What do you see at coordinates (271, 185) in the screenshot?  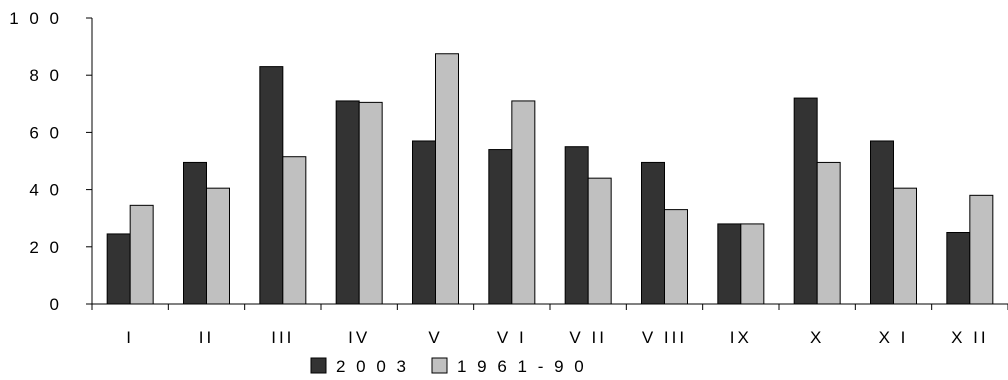 I see `bar-2003-III` at bounding box center [271, 185].